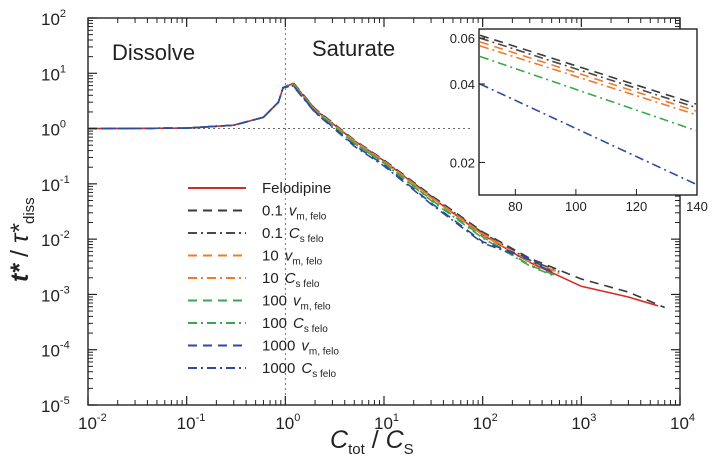 This screenshot has height=467, width=714. I want to click on x-tick-label: 10³, so click(583, 422).